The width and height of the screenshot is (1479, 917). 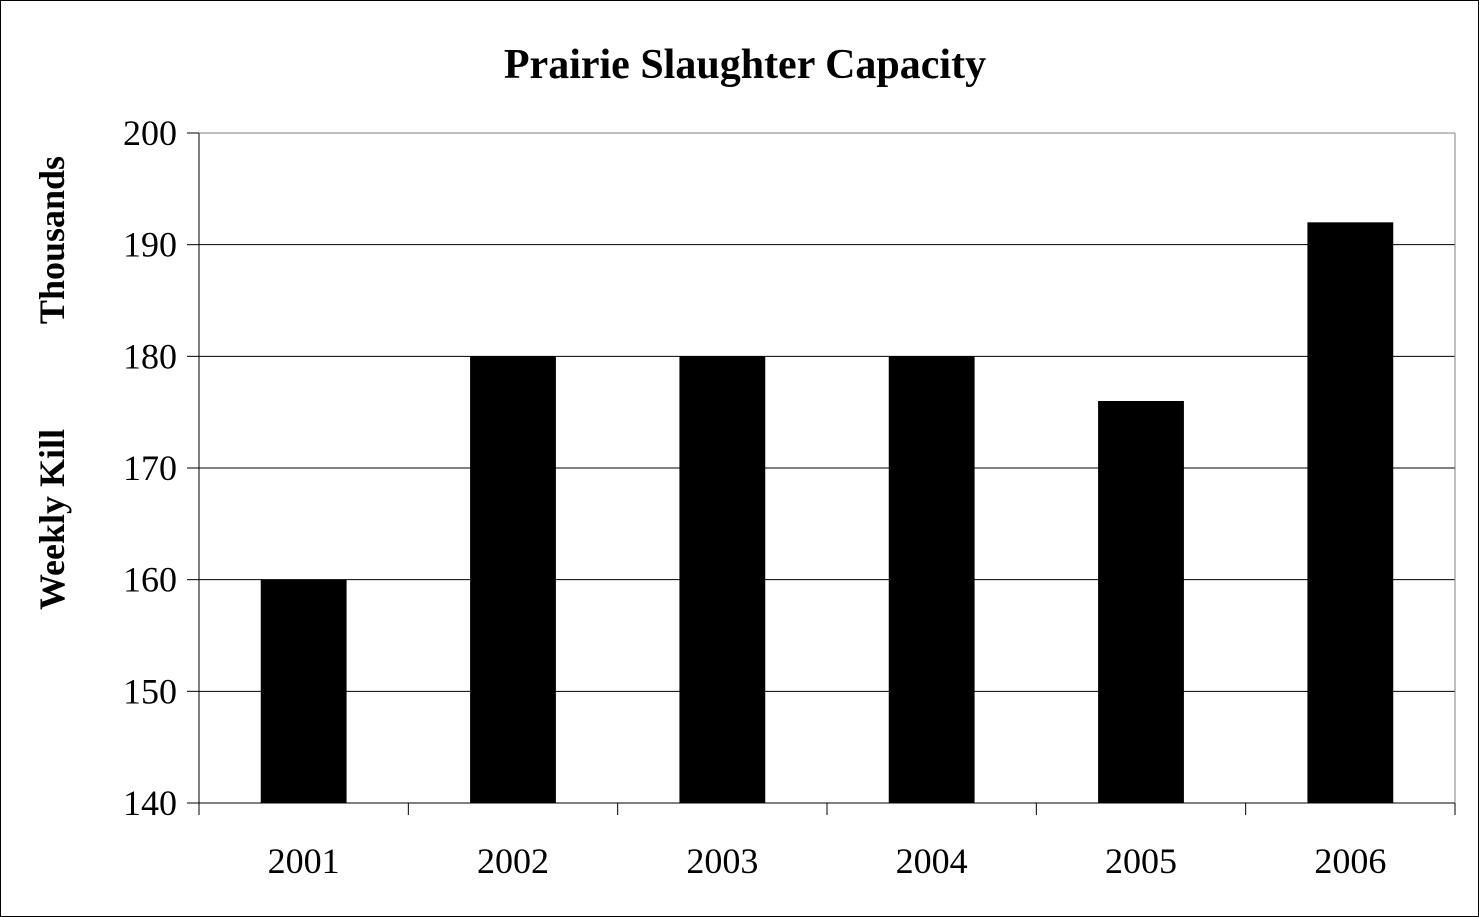 What do you see at coordinates (150, 691) in the screenshot?
I see `y-tick-label-150: 150` at bounding box center [150, 691].